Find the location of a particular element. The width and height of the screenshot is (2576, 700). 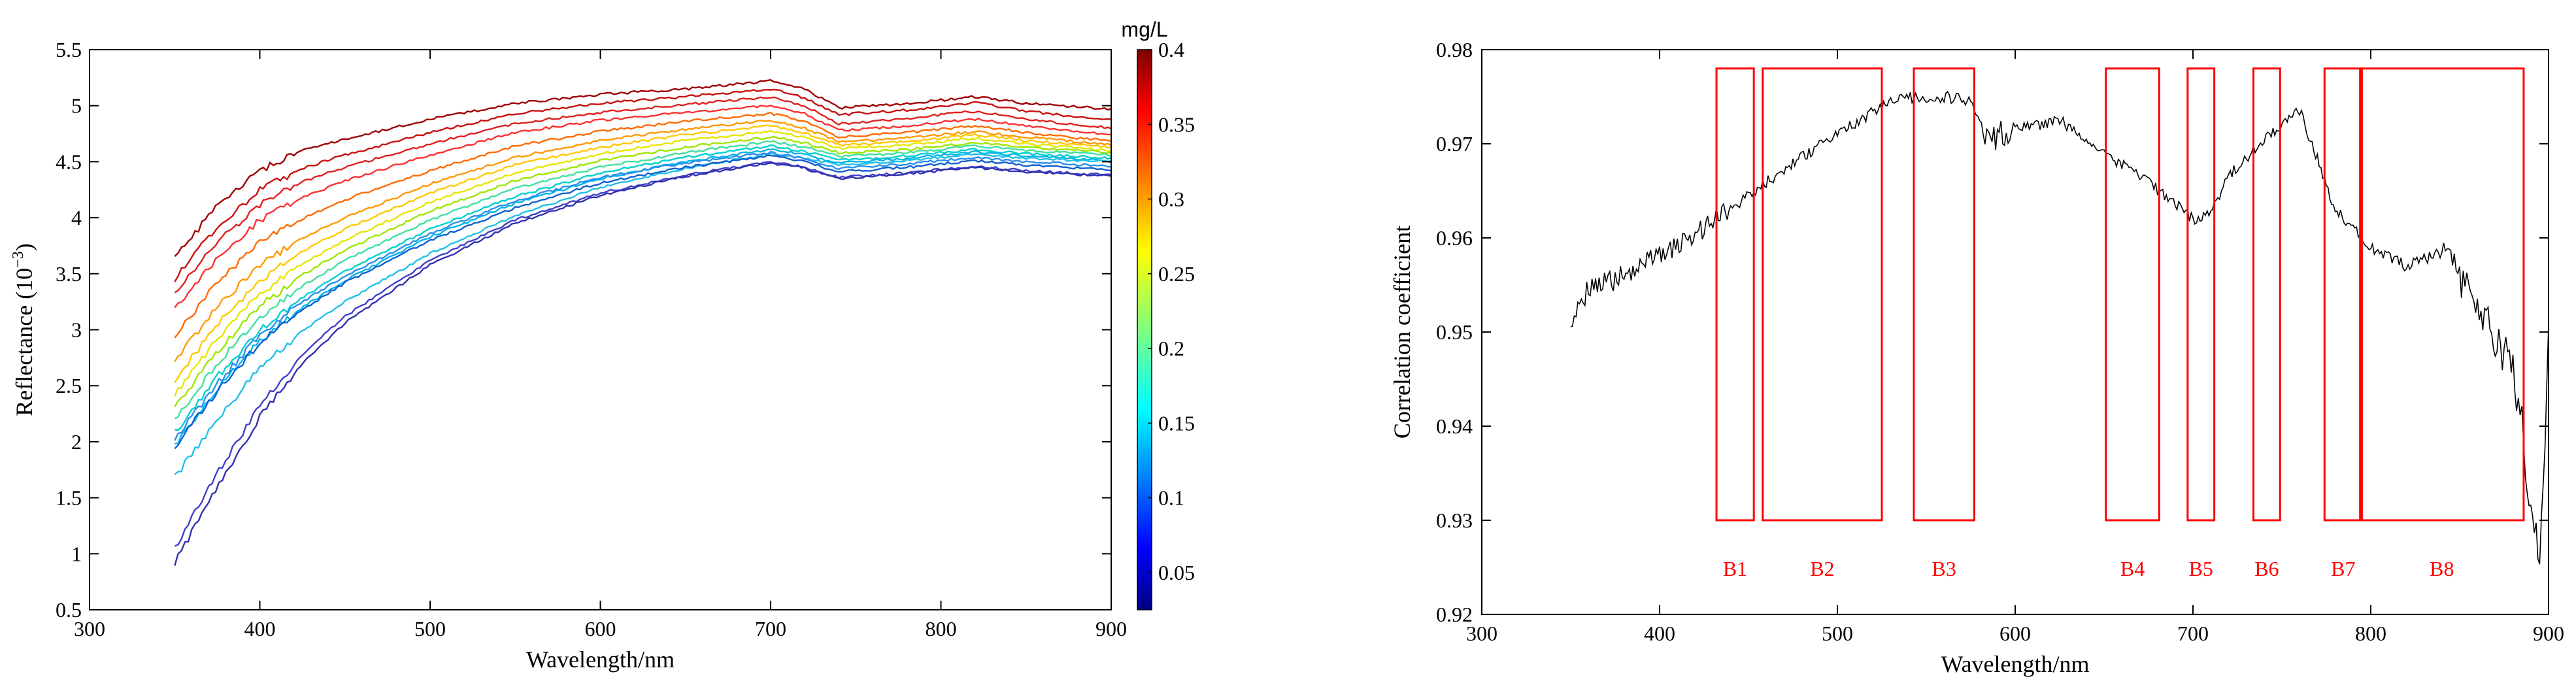

left-y-tick-label: 1.5 is located at coordinates (69, 498).